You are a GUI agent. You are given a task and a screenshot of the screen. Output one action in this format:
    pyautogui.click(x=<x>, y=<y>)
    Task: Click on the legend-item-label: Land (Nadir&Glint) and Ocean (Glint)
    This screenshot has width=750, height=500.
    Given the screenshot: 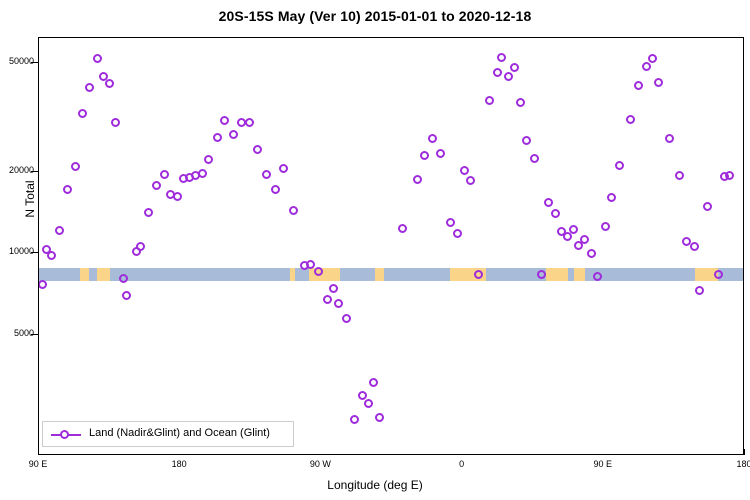 What is the action you would take?
    pyautogui.click(x=179, y=433)
    